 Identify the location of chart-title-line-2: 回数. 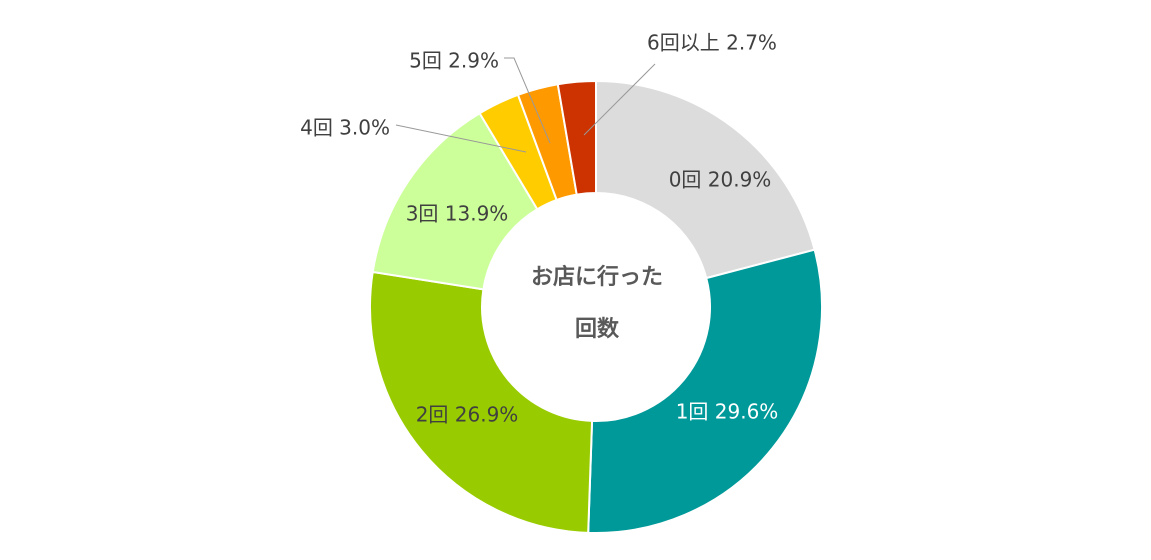
(597, 329).